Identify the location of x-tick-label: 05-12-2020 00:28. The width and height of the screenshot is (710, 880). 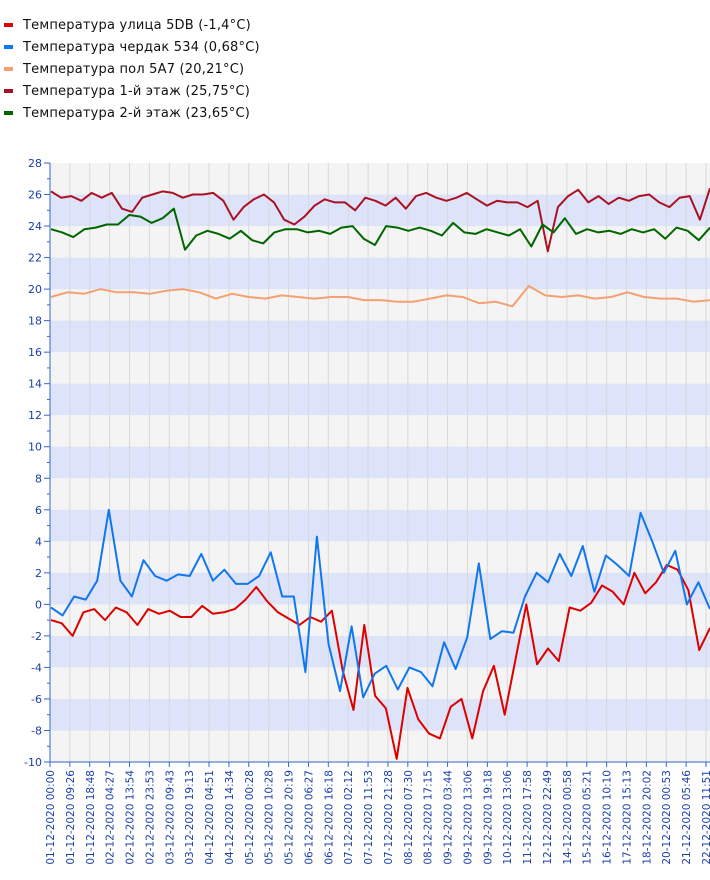
(250, 817).